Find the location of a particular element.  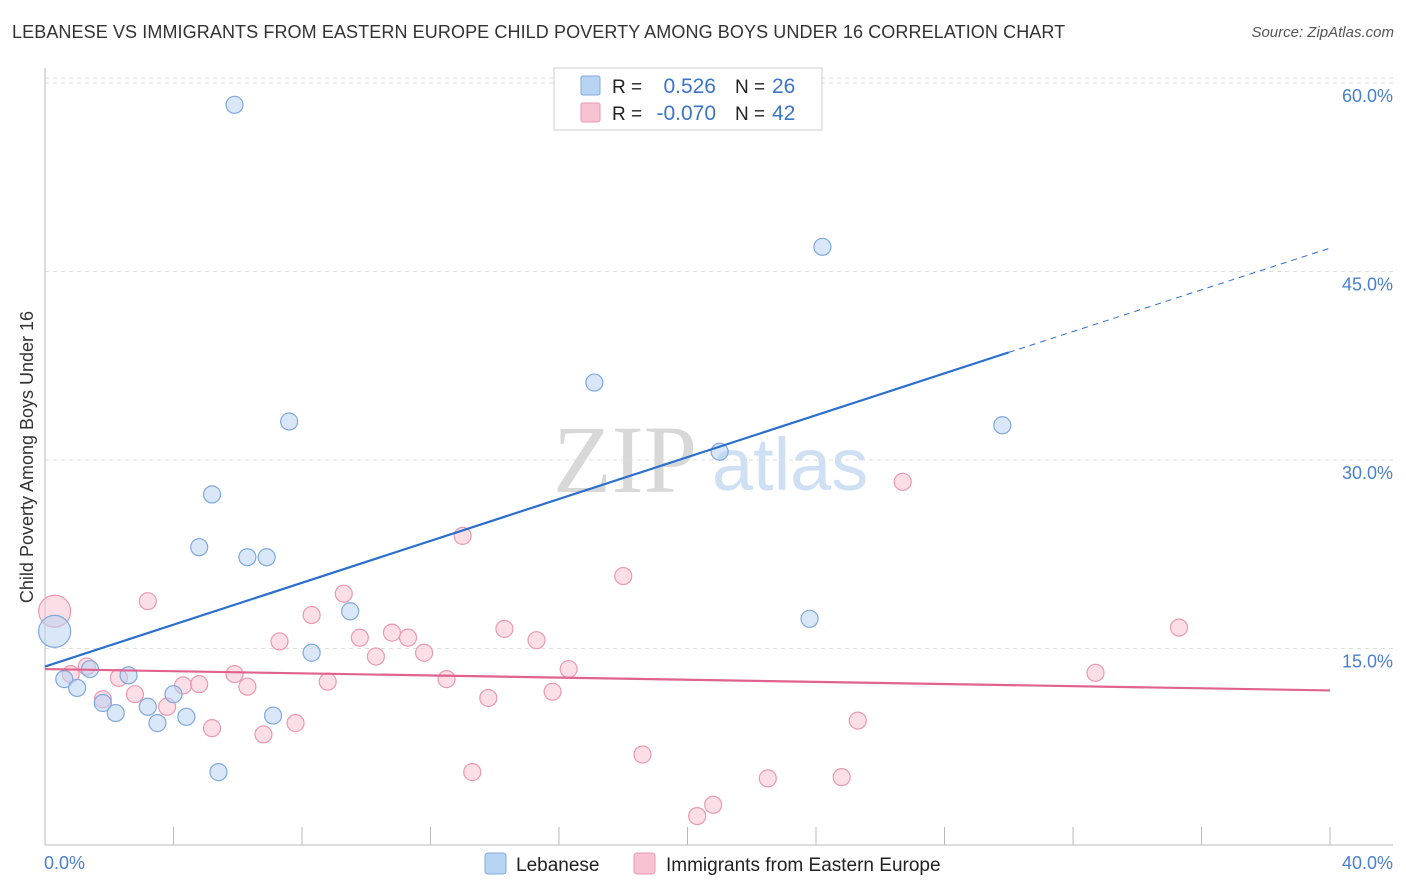

legend-swatch-immigrants is located at coordinates (644, 863).